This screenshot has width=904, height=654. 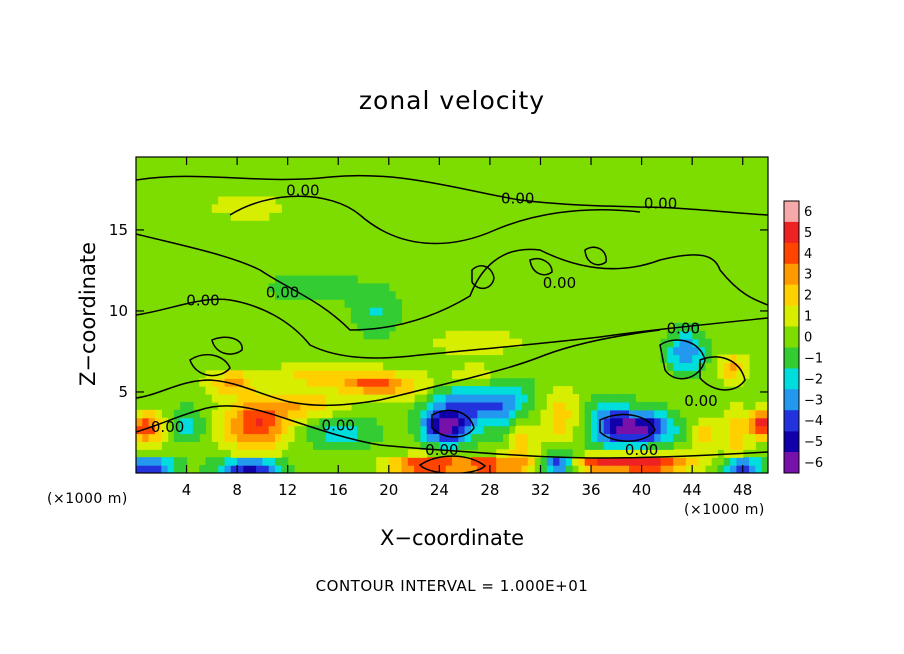 I want to click on y-tick-label: 15, so click(x=118, y=230).